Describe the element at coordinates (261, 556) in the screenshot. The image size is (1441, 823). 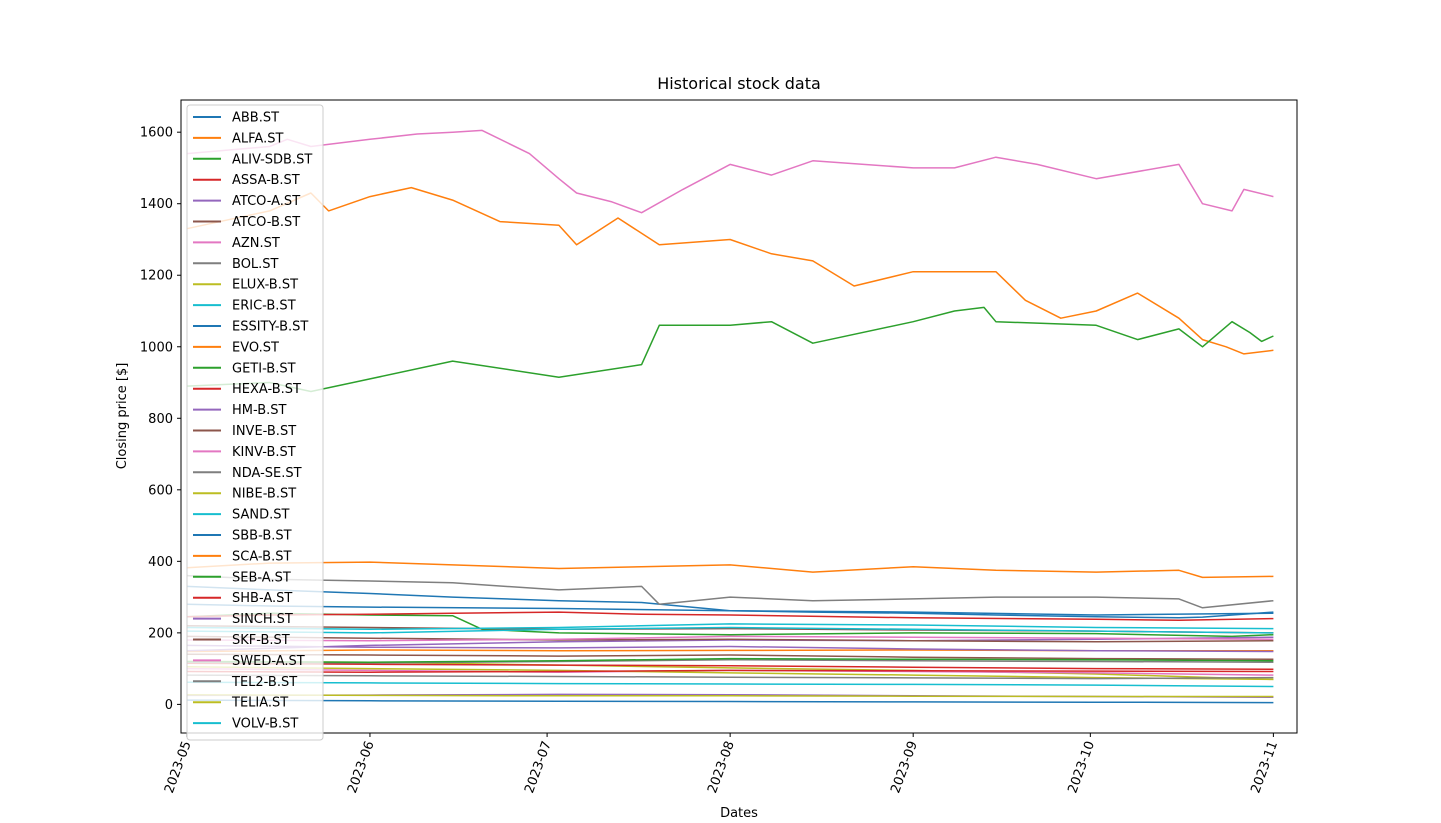
I see `legend-label: SCA-B.ST` at that location.